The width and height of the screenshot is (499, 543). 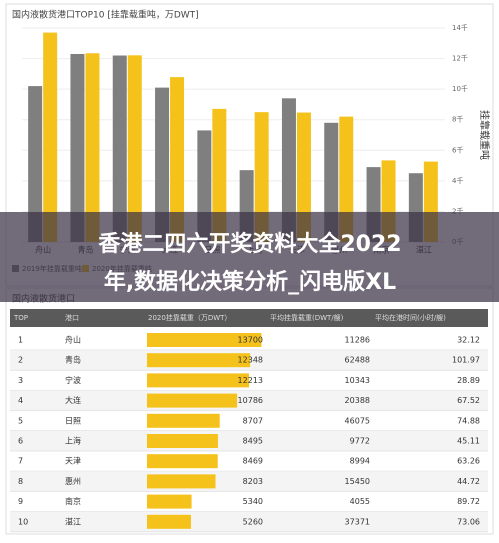 I want to click on port: 上海, so click(x=73, y=441).